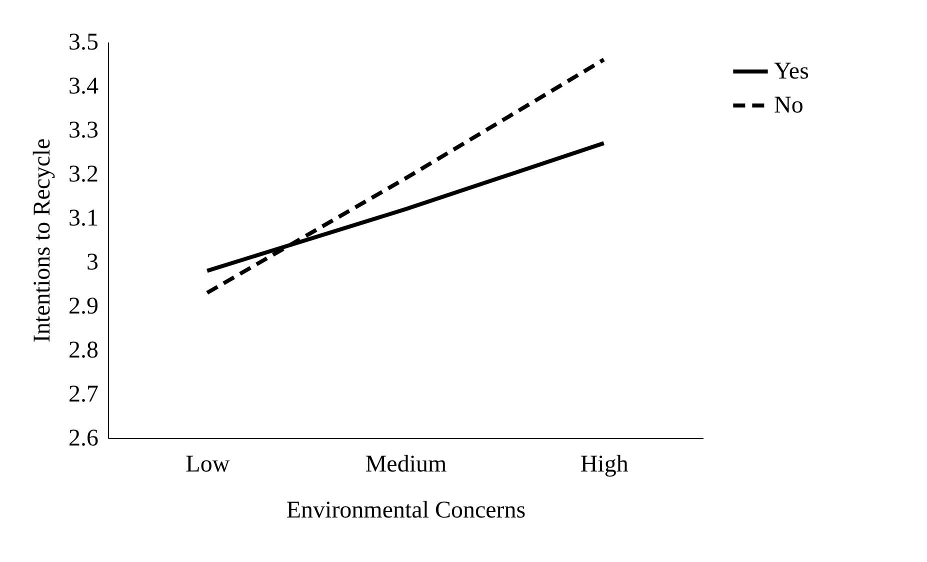  I want to click on x-tick-label: Medium, so click(406, 465).